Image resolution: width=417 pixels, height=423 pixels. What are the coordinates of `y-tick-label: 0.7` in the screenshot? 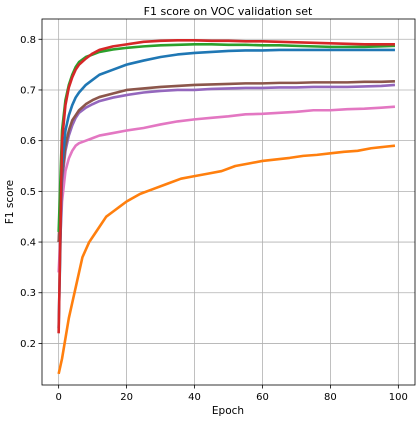 It's located at (28, 90).